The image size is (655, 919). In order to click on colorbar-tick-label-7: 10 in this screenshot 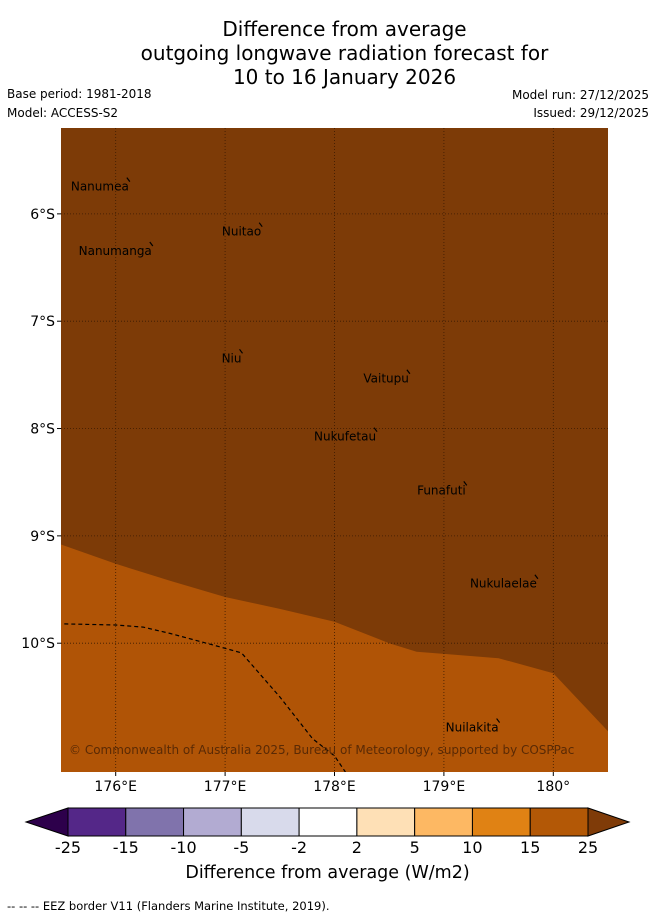, I will do `click(472, 847)`.